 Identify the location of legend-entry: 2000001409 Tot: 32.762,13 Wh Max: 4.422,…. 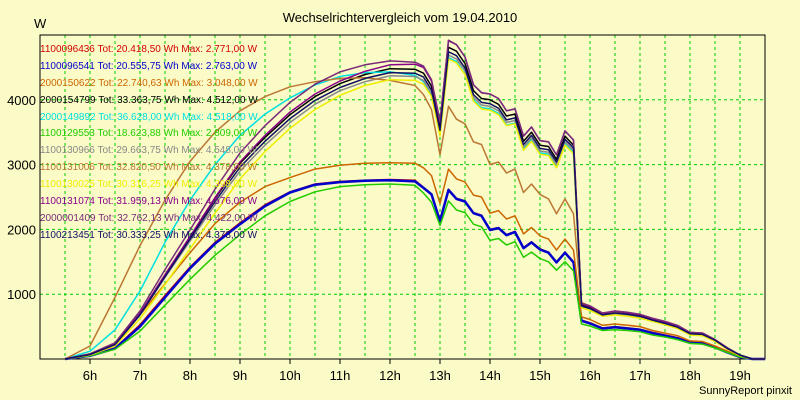
(149, 218).